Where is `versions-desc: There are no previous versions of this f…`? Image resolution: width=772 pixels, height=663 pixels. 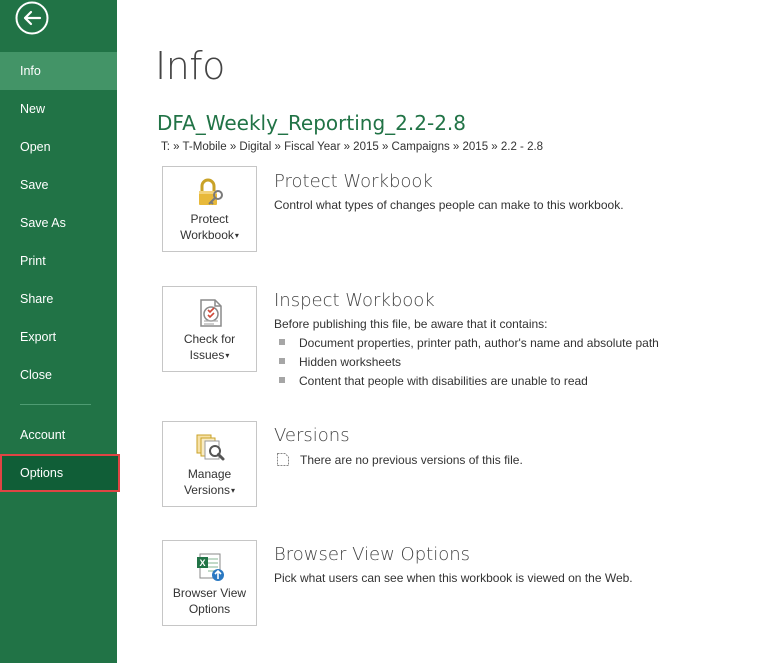
versions-desc: There are no previous versions of this f… is located at coordinates (411, 460).